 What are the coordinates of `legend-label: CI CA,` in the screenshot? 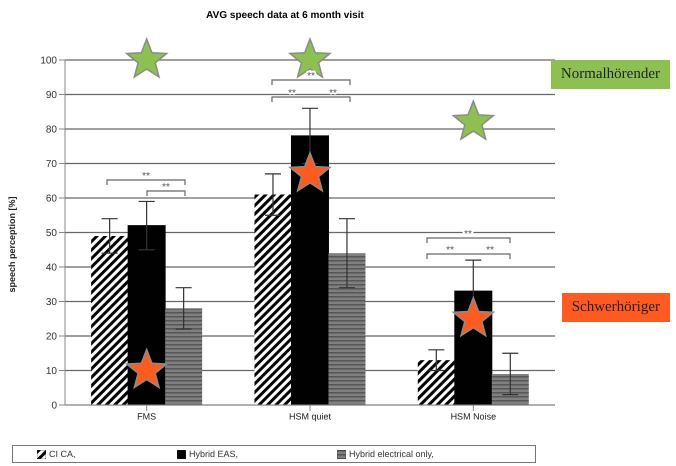 It's located at (62, 454).